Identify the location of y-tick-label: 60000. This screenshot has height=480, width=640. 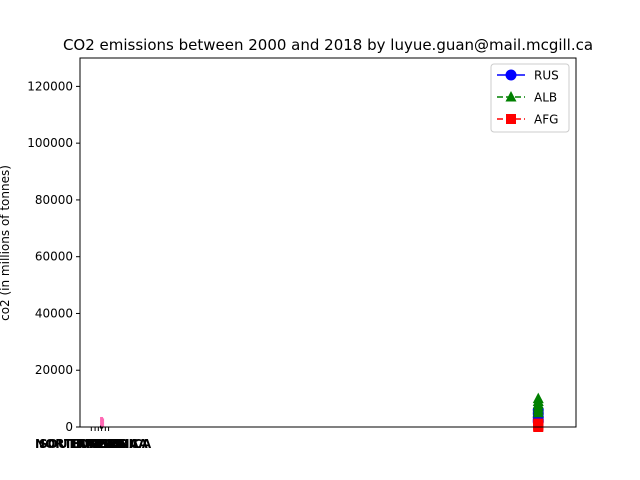
(54, 257).